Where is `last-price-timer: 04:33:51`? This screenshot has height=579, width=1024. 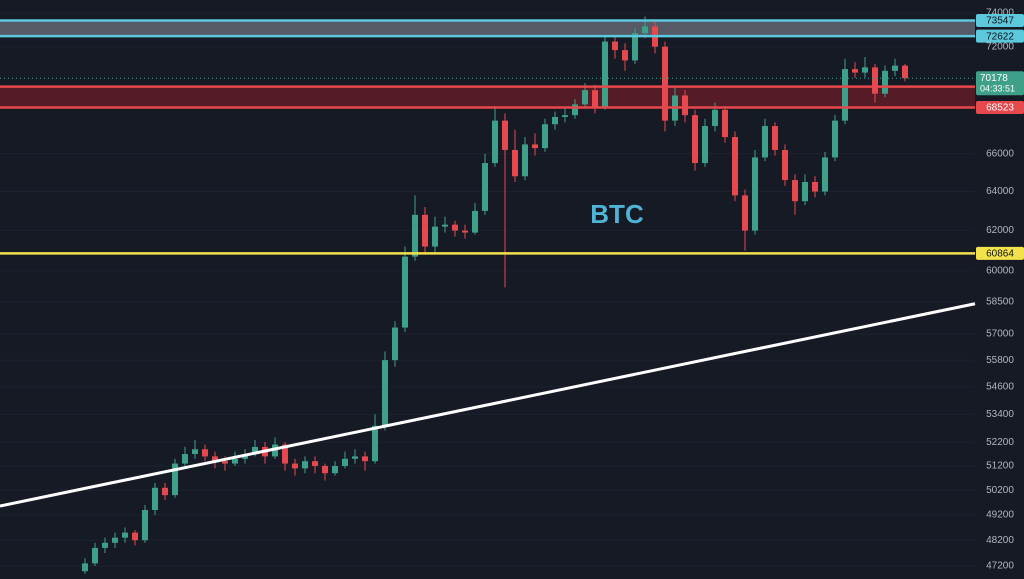
last-price-timer: 04:33:51 is located at coordinates (997, 89).